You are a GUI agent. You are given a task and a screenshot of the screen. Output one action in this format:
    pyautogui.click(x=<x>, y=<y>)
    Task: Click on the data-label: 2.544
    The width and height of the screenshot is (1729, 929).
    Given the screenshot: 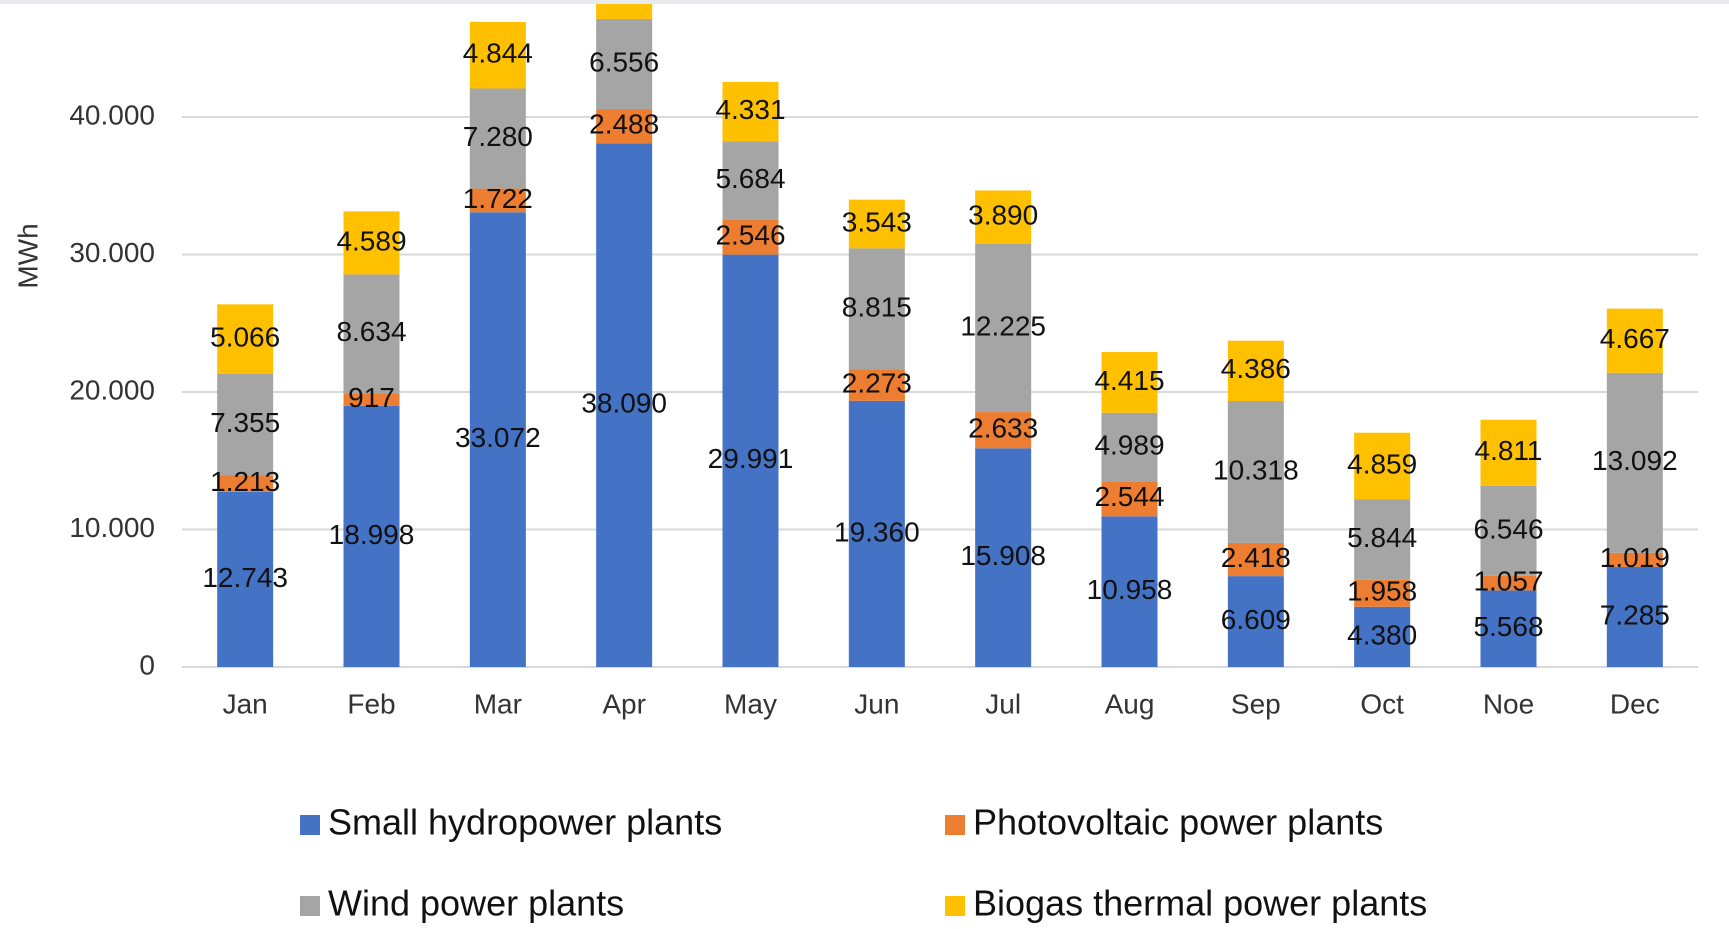 What is the action you would take?
    pyautogui.click(x=1129, y=496)
    